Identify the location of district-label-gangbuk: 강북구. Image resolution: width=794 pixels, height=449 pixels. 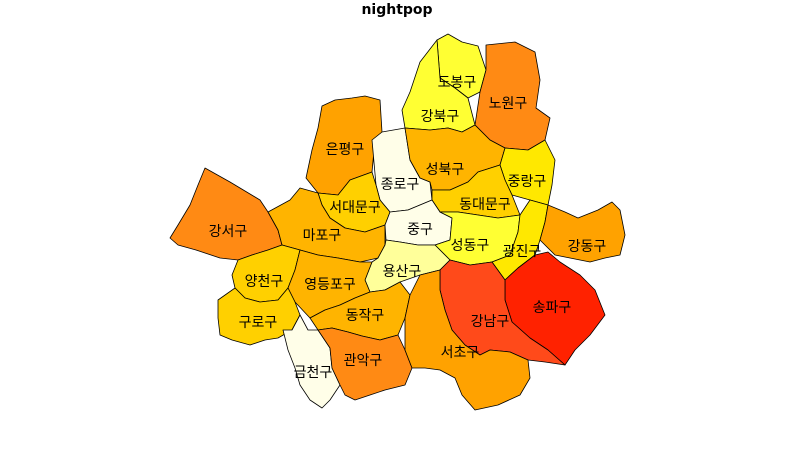
(440, 117).